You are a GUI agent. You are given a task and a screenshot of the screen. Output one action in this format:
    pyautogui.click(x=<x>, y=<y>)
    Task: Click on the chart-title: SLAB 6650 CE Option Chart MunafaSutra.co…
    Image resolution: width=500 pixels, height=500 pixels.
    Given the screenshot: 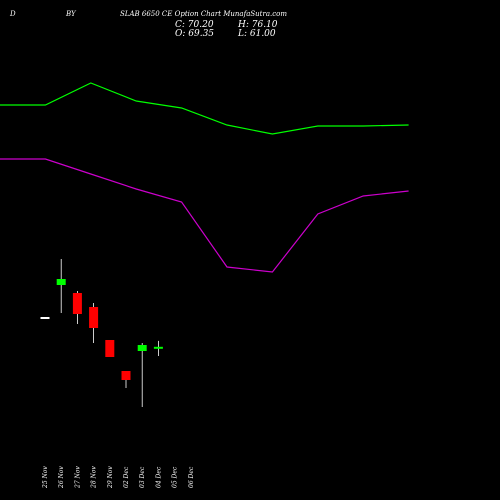 What is the action you would take?
    pyautogui.click(x=203, y=14)
    